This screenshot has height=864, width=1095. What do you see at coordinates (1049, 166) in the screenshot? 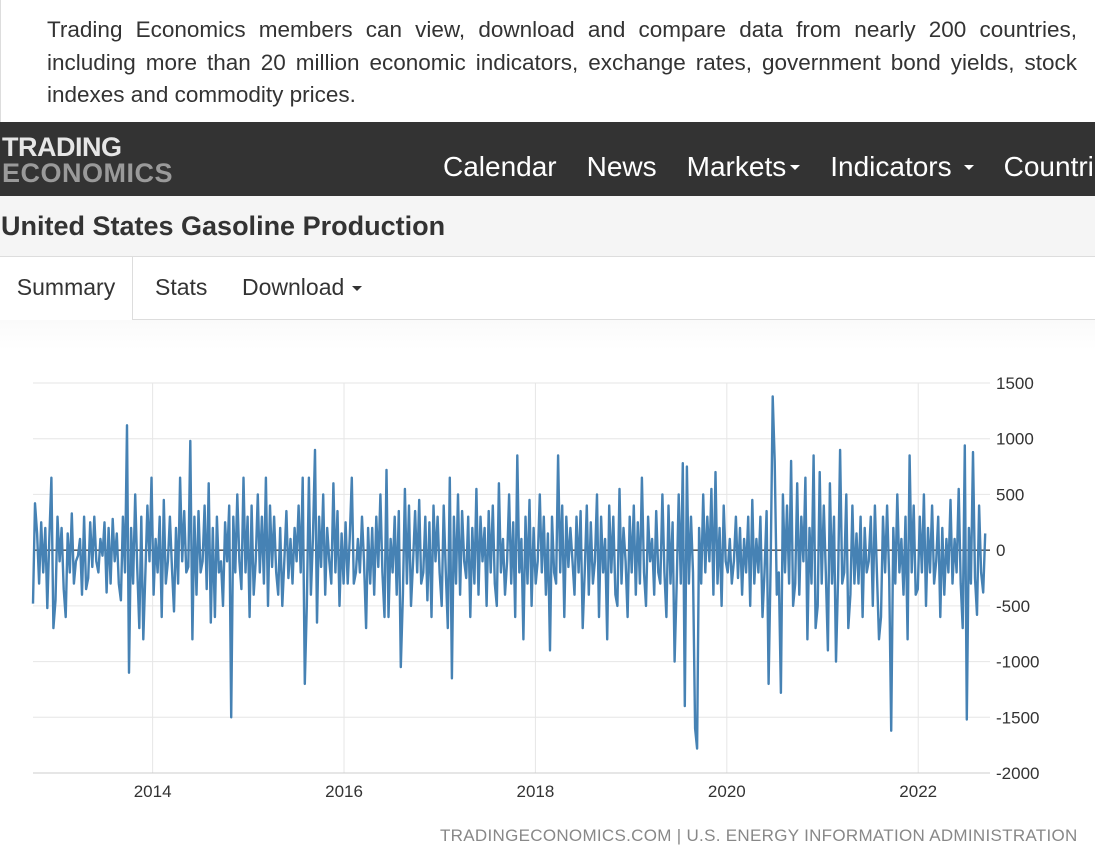
I see `nav-countries-label: Countries` at bounding box center [1049, 166].